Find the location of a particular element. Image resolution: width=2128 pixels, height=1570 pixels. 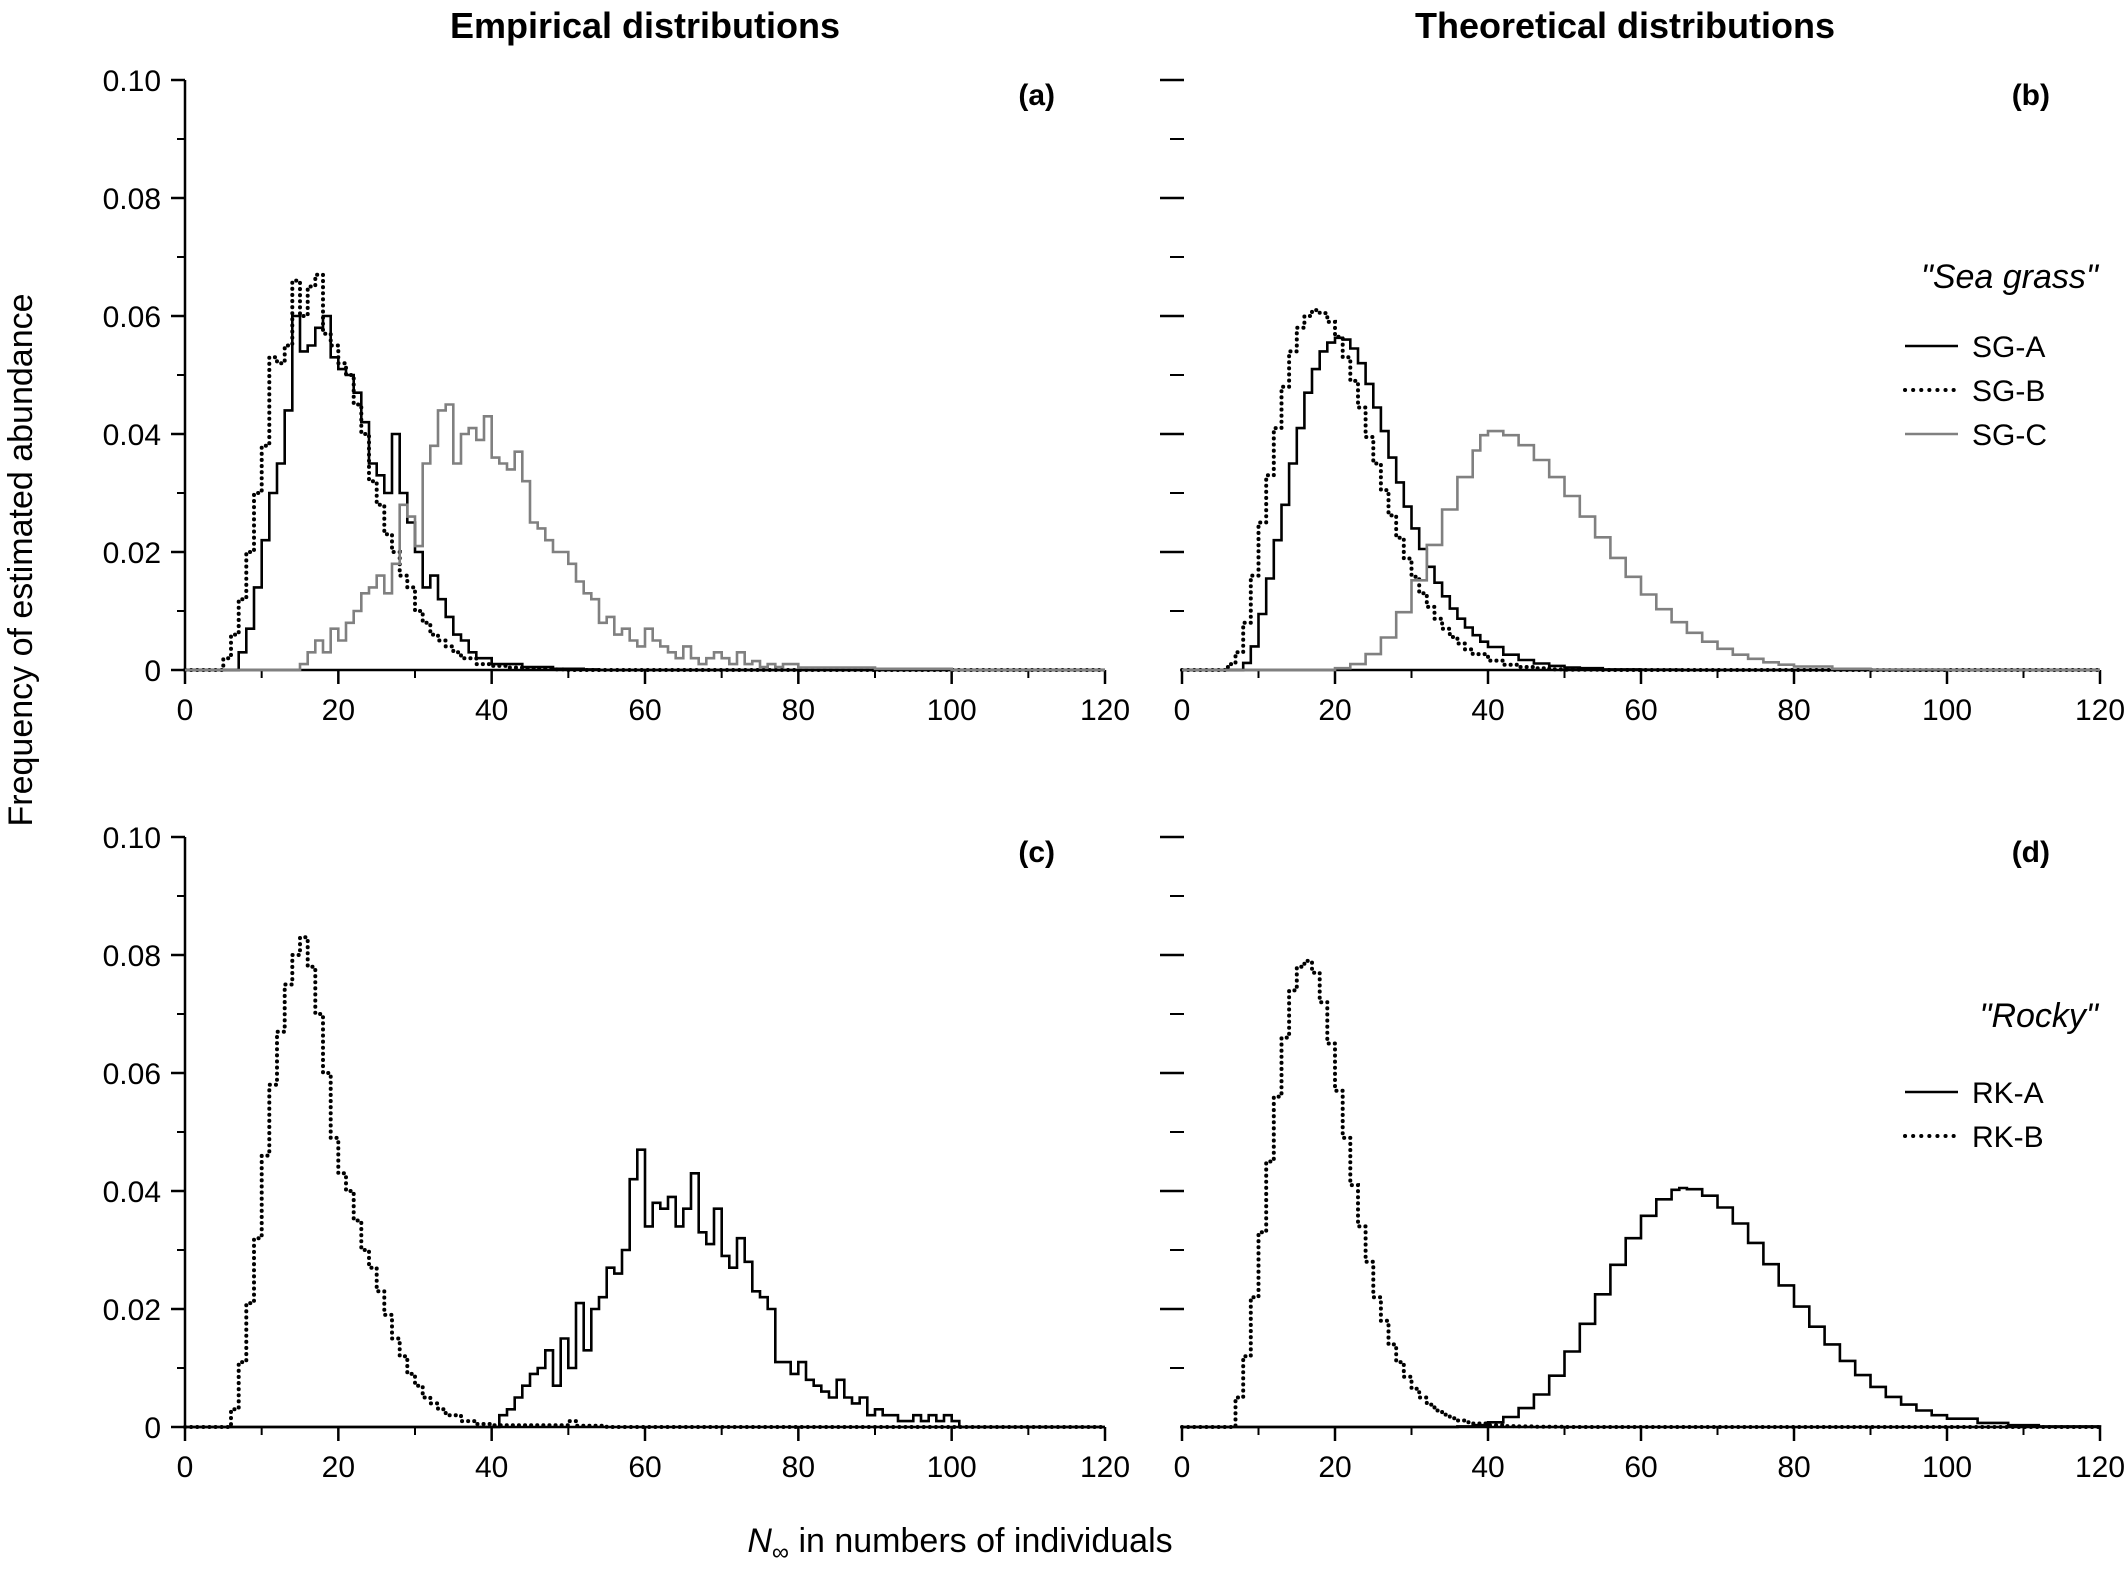

legend: "Rocky" RK-A RK-B is located at coordinates (2001, 1075).